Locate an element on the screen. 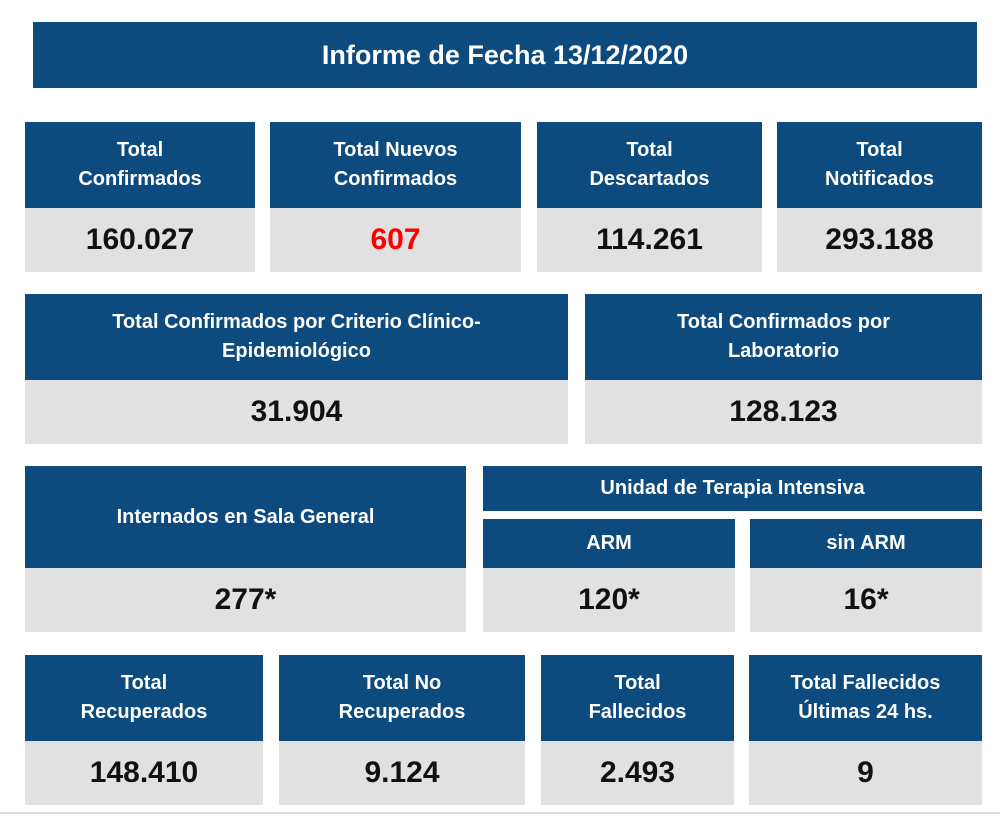 The image size is (1000, 832). card-value: 9 is located at coordinates (865, 773).